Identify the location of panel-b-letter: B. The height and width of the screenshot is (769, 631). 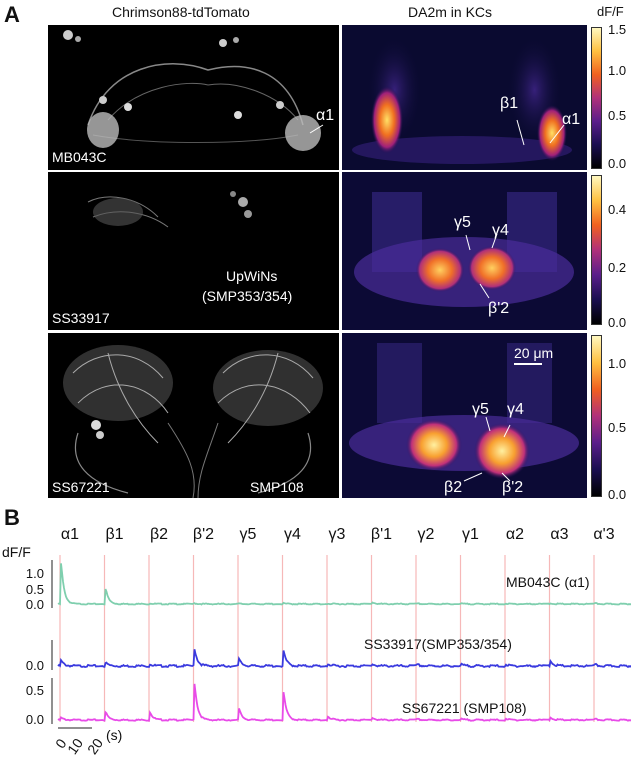
(12, 517).